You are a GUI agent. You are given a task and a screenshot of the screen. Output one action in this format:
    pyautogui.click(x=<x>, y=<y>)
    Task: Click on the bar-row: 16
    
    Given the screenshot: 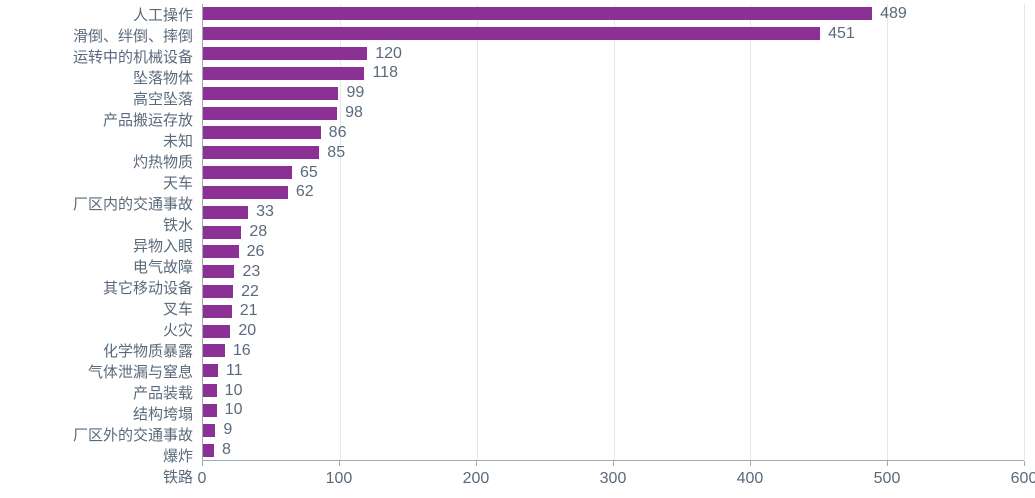 What is the action you would take?
    pyautogui.click(x=613, y=351)
    